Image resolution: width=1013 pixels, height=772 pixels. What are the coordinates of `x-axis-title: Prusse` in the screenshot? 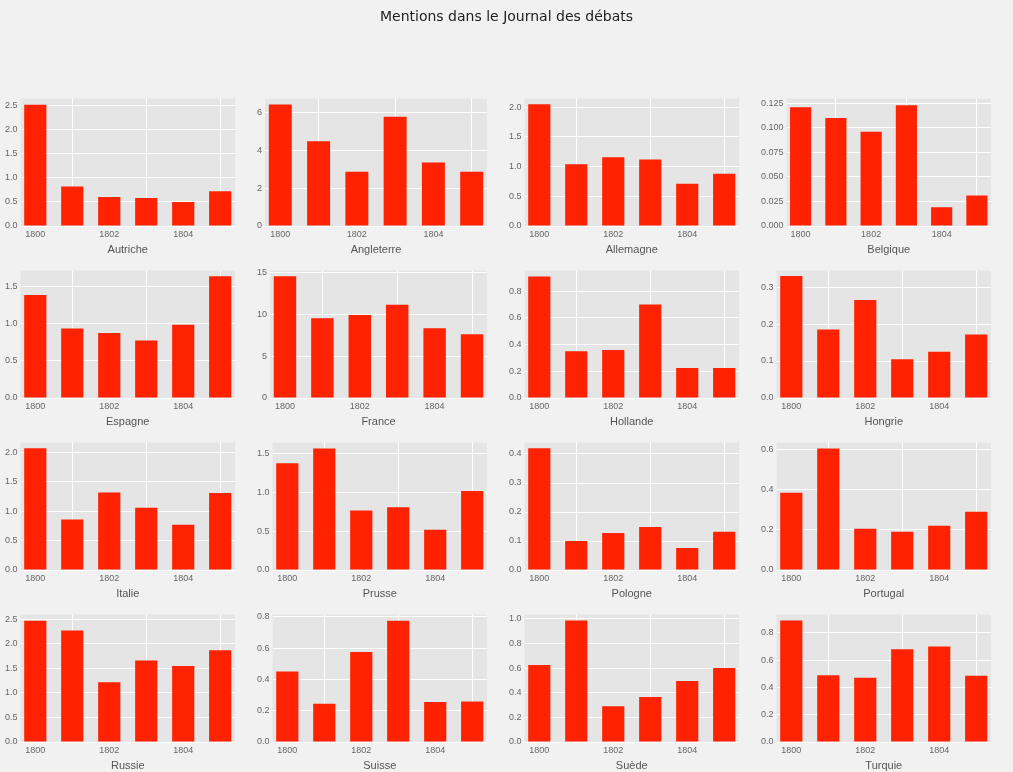 It's located at (379, 593).